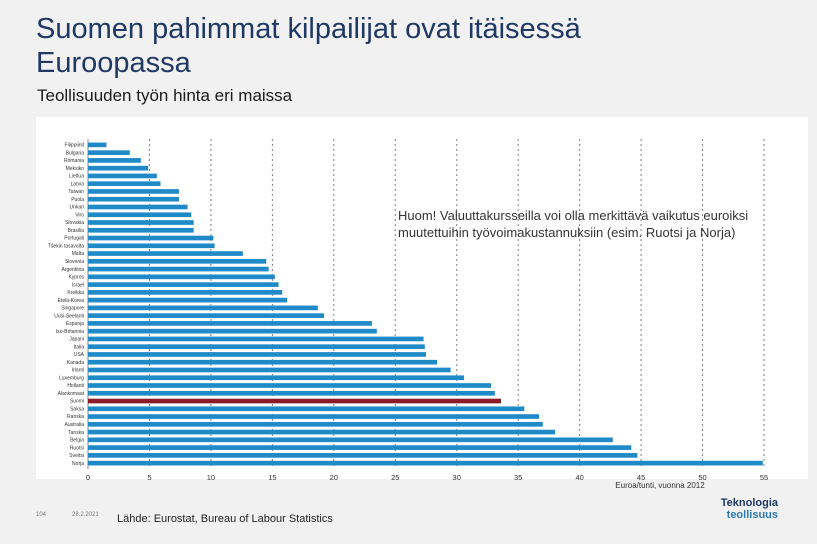  Describe the element at coordinates (363, 455) in the screenshot. I see `bar-sveitsi` at that location.